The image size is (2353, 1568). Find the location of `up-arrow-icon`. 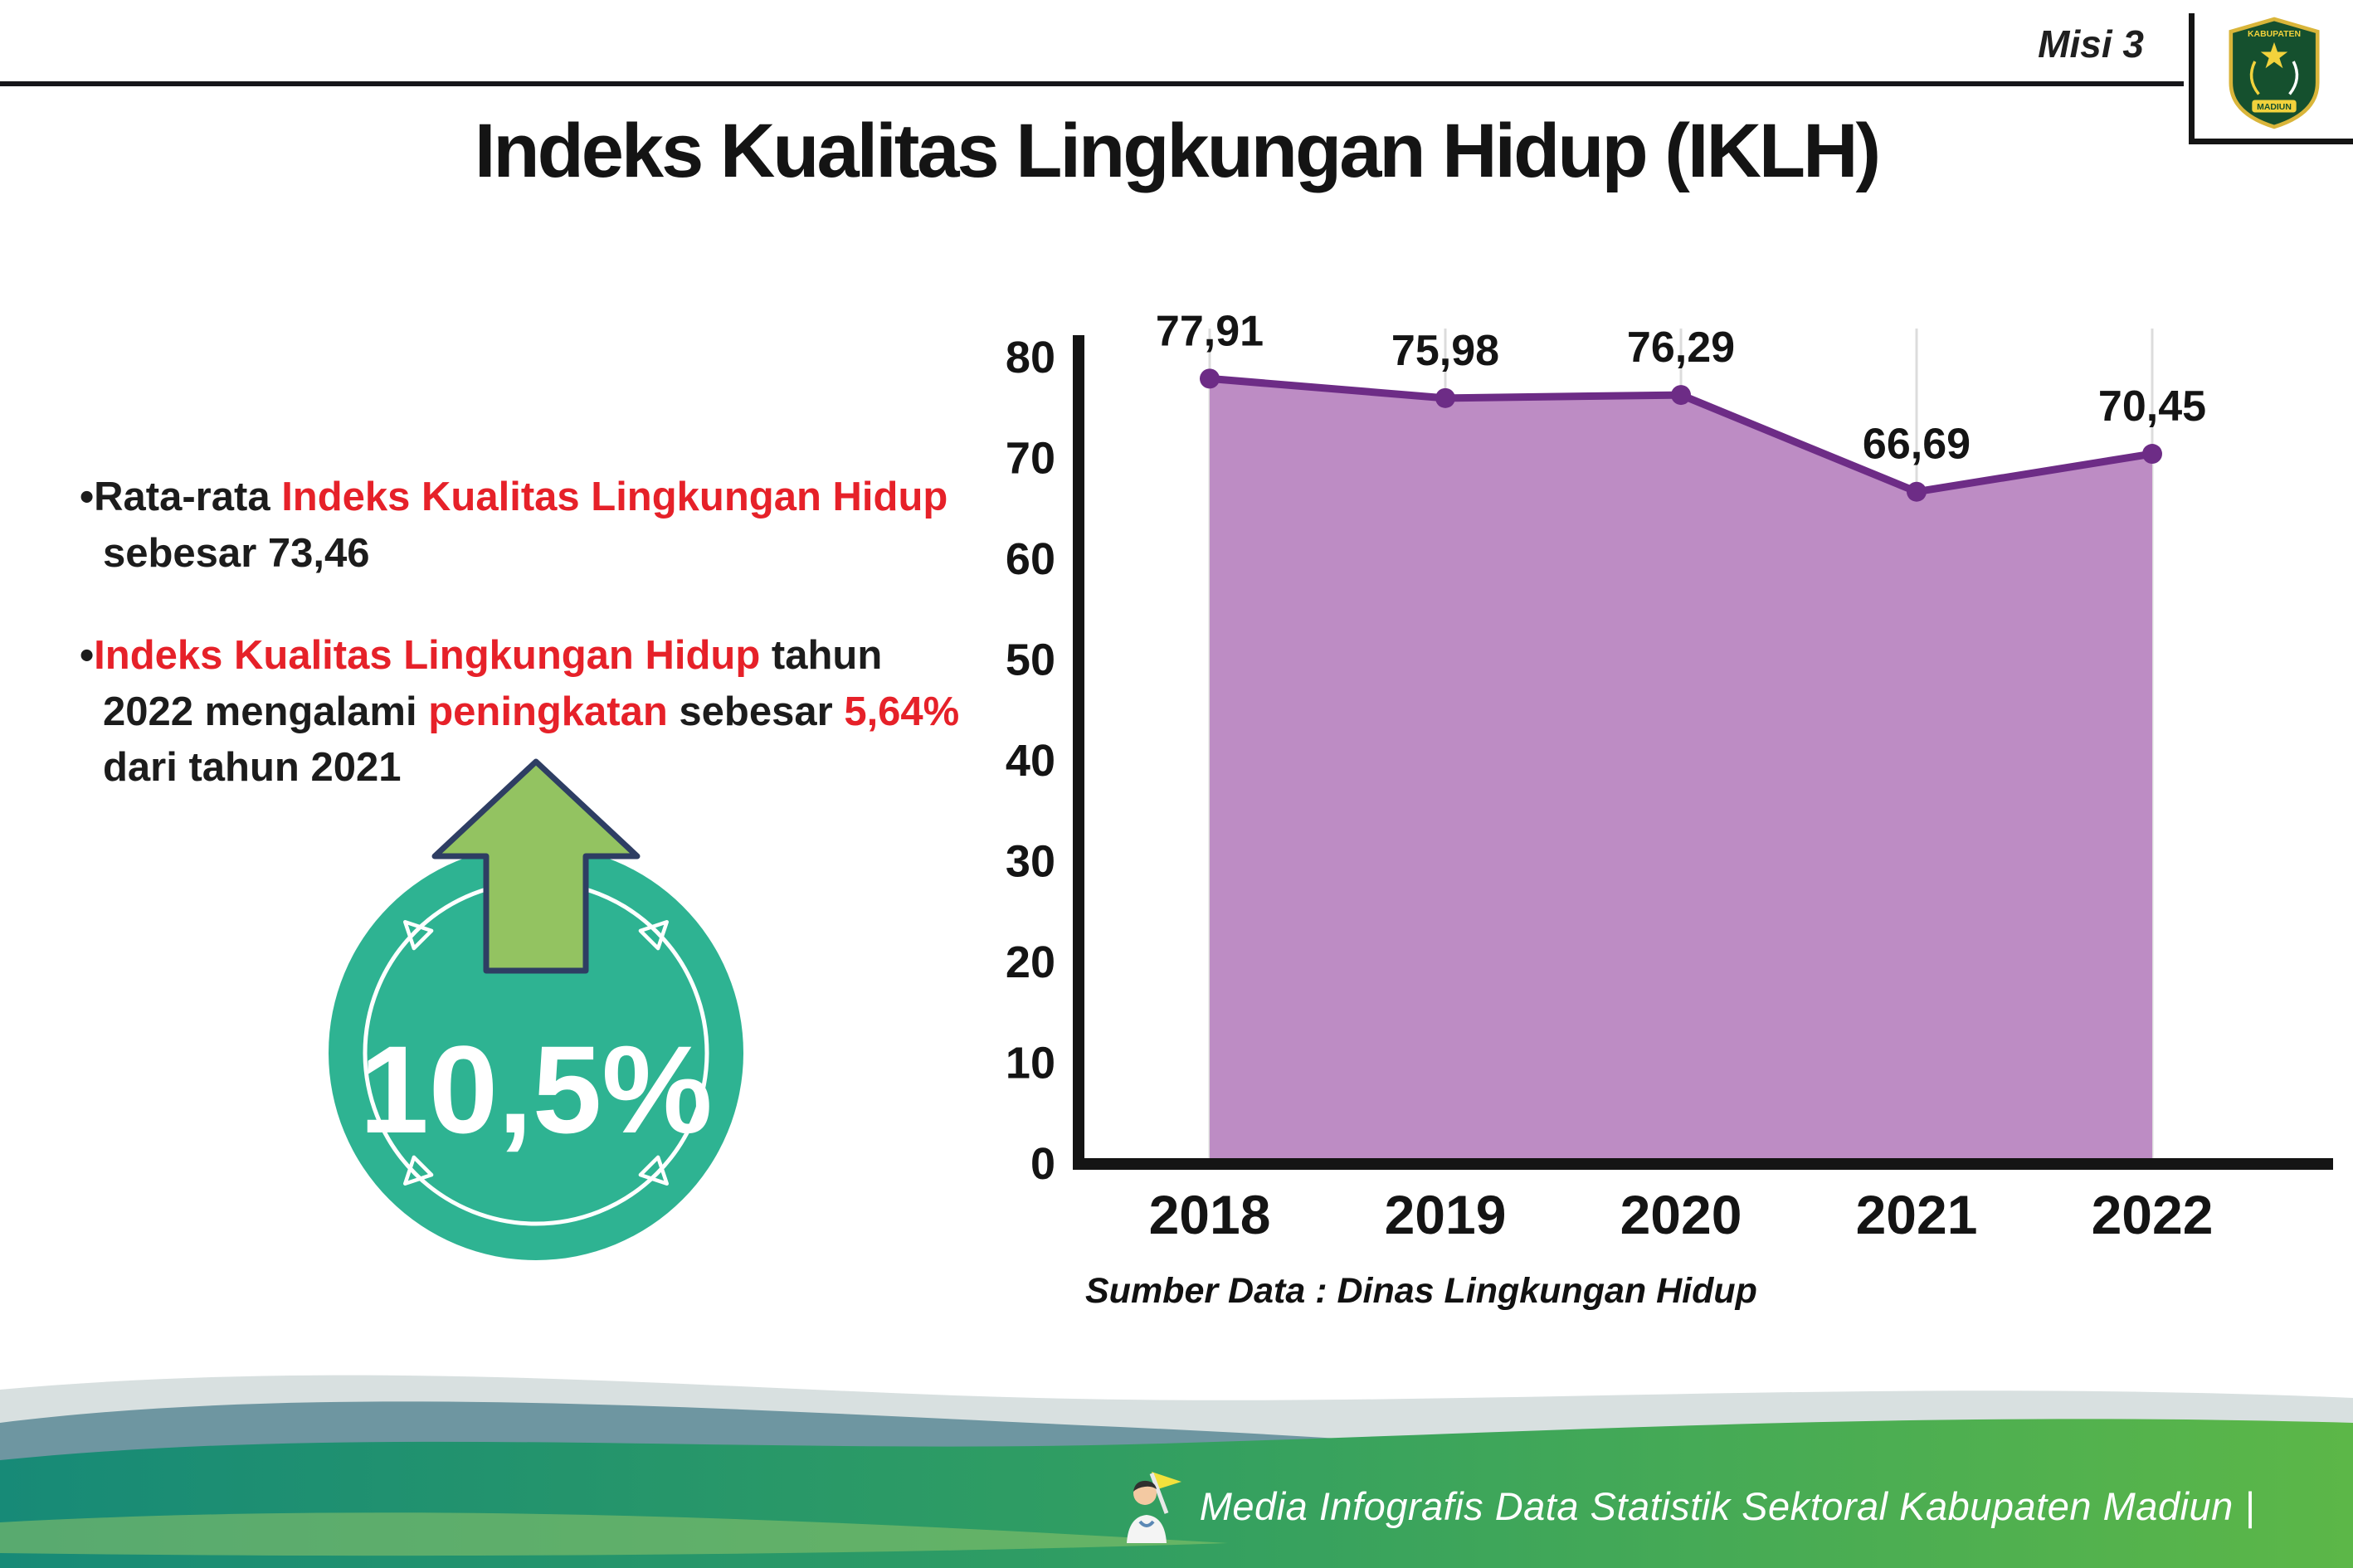

up-arrow-icon is located at coordinates (536, 866).